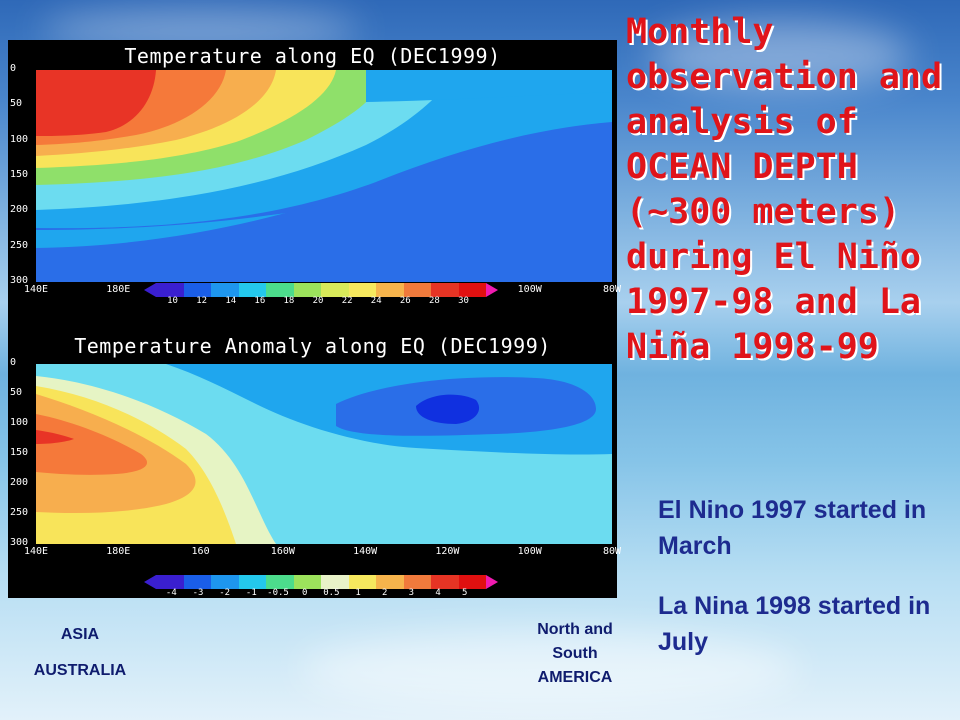 Image resolution: width=960 pixels, height=720 pixels. Describe the element at coordinates (260, 301) in the screenshot. I see `colorbar-label: 16` at that location.